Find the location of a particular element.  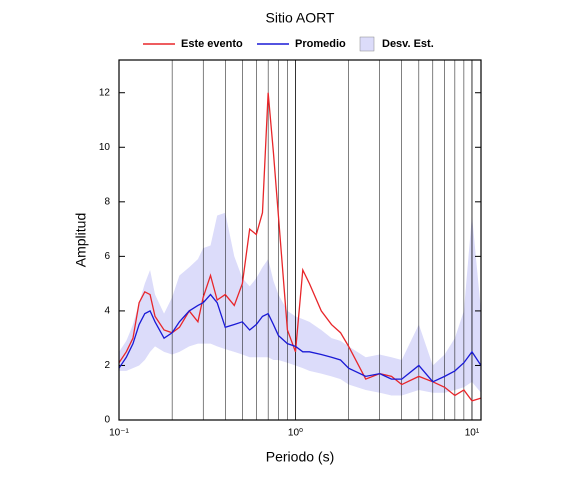

legend-label: Desv. Est. is located at coordinates (408, 44).